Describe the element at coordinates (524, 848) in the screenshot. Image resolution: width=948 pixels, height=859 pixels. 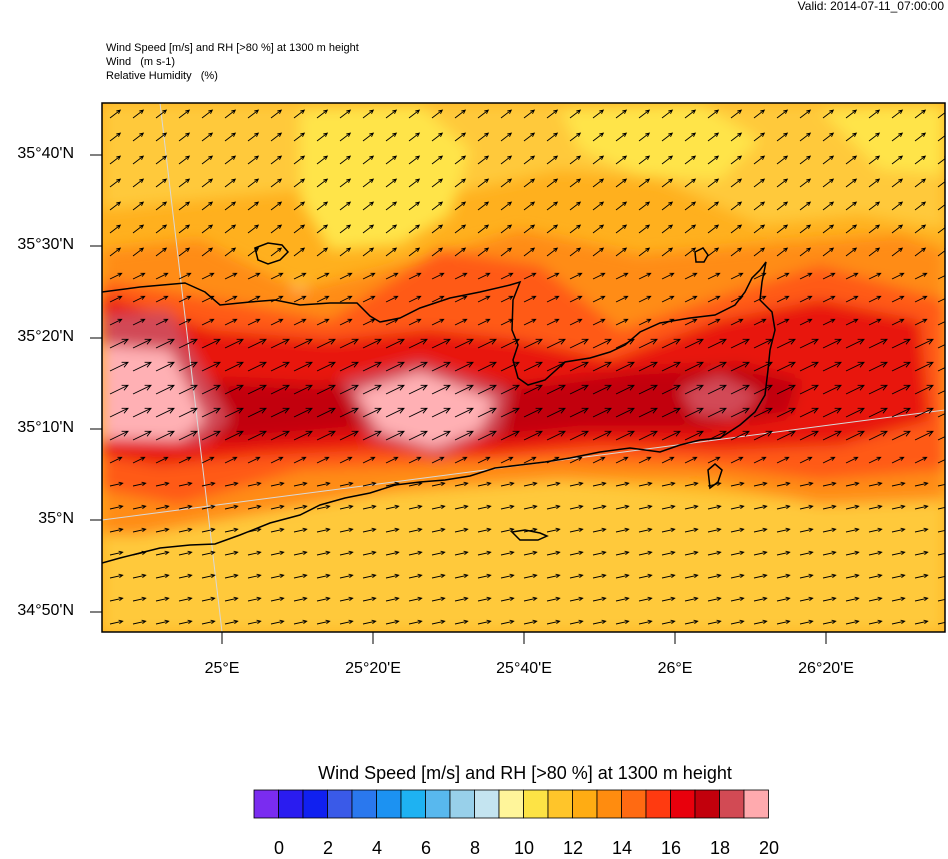
I see `legend-label: 10` at that location.